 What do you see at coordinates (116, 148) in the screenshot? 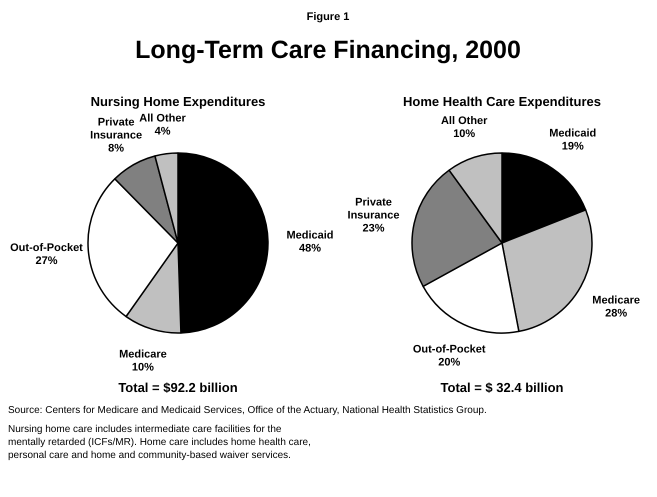
I see `data-label: 8%` at bounding box center [116, 148].